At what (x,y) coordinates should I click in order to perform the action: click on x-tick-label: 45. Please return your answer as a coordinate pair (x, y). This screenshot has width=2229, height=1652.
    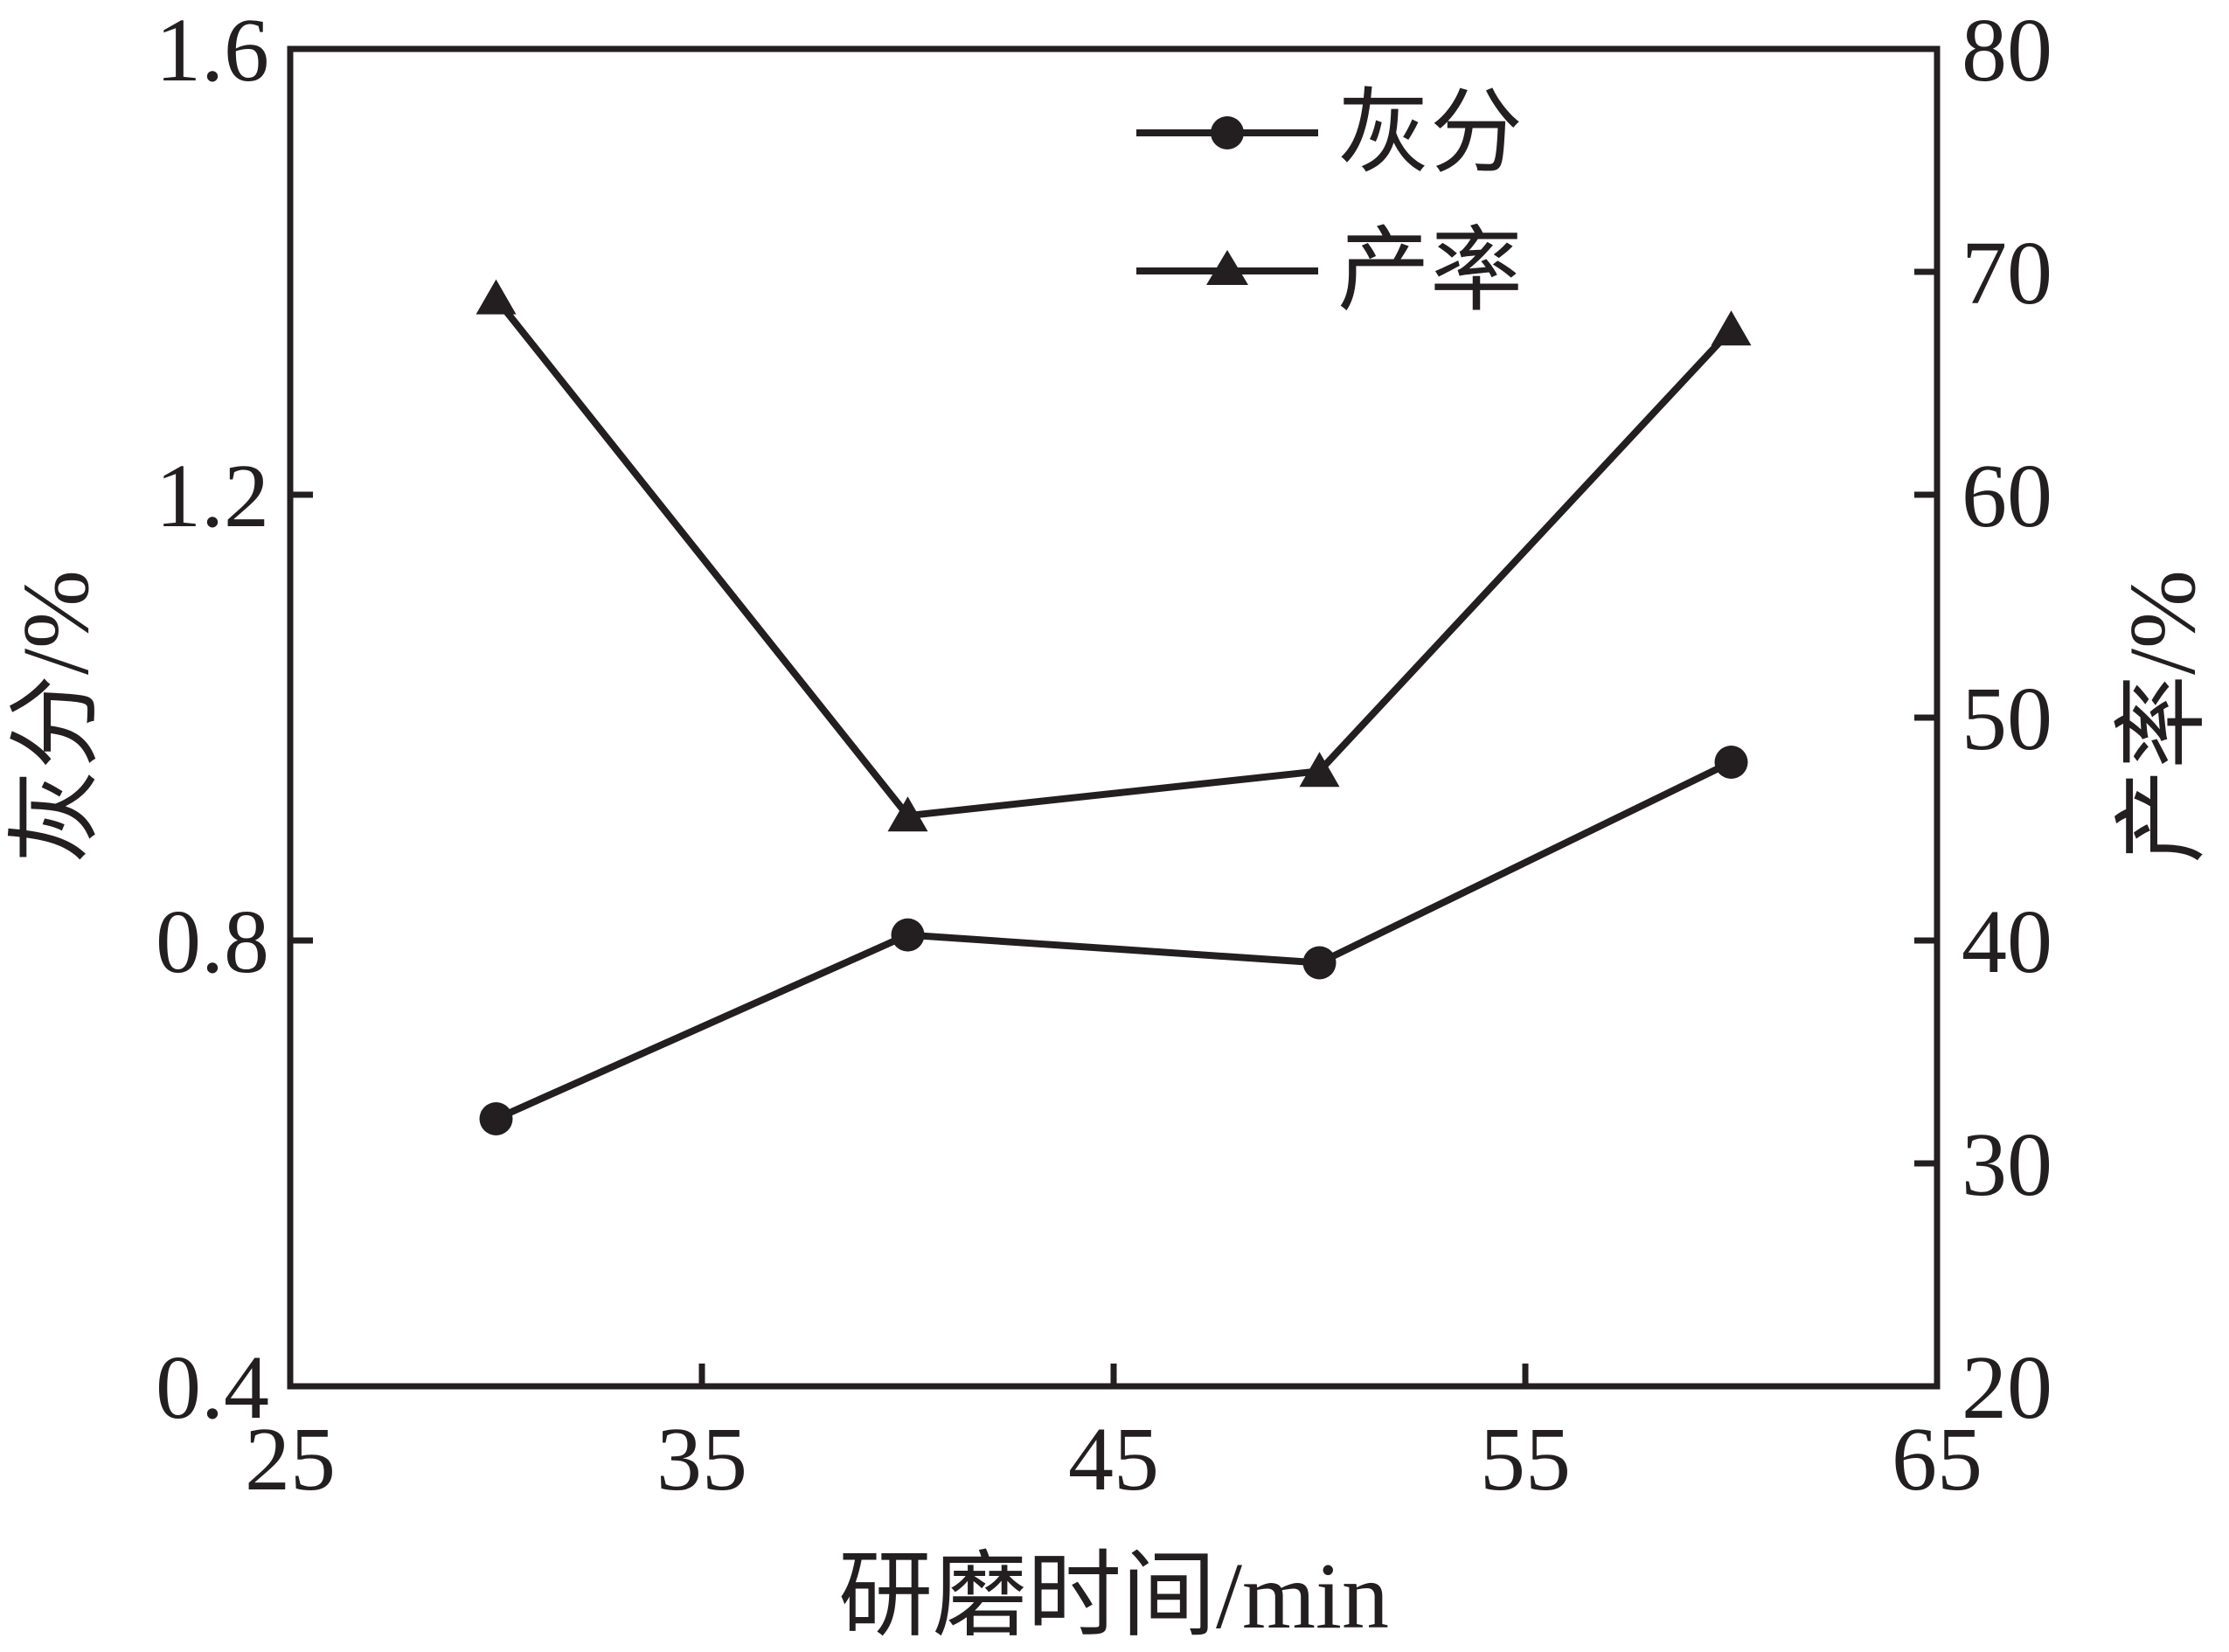
    Looking at the image, I should click on (1113, 1460).